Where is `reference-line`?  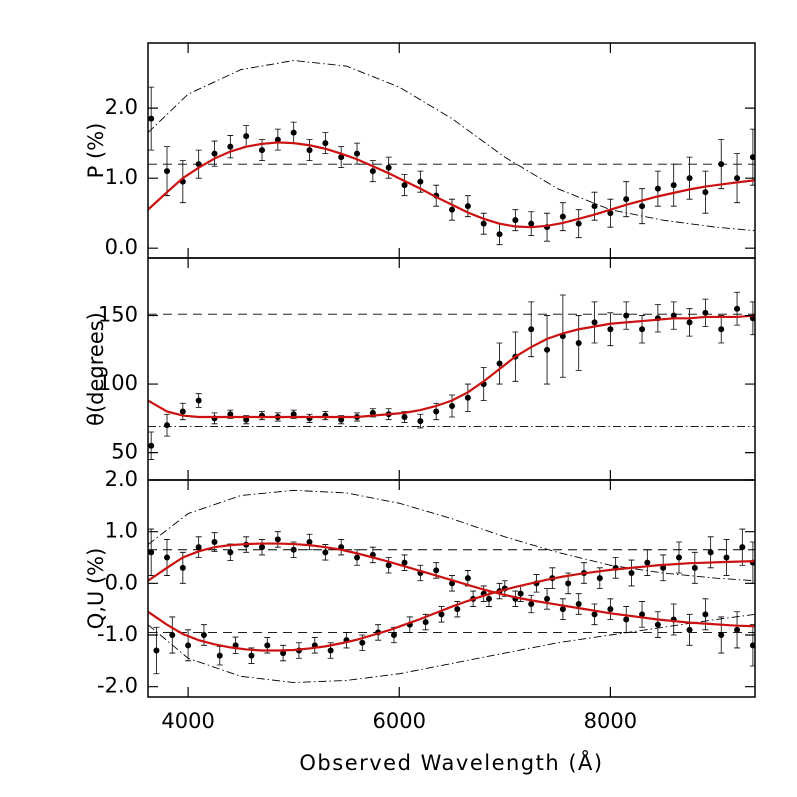
reference-line is located at coordinates (451, 535).